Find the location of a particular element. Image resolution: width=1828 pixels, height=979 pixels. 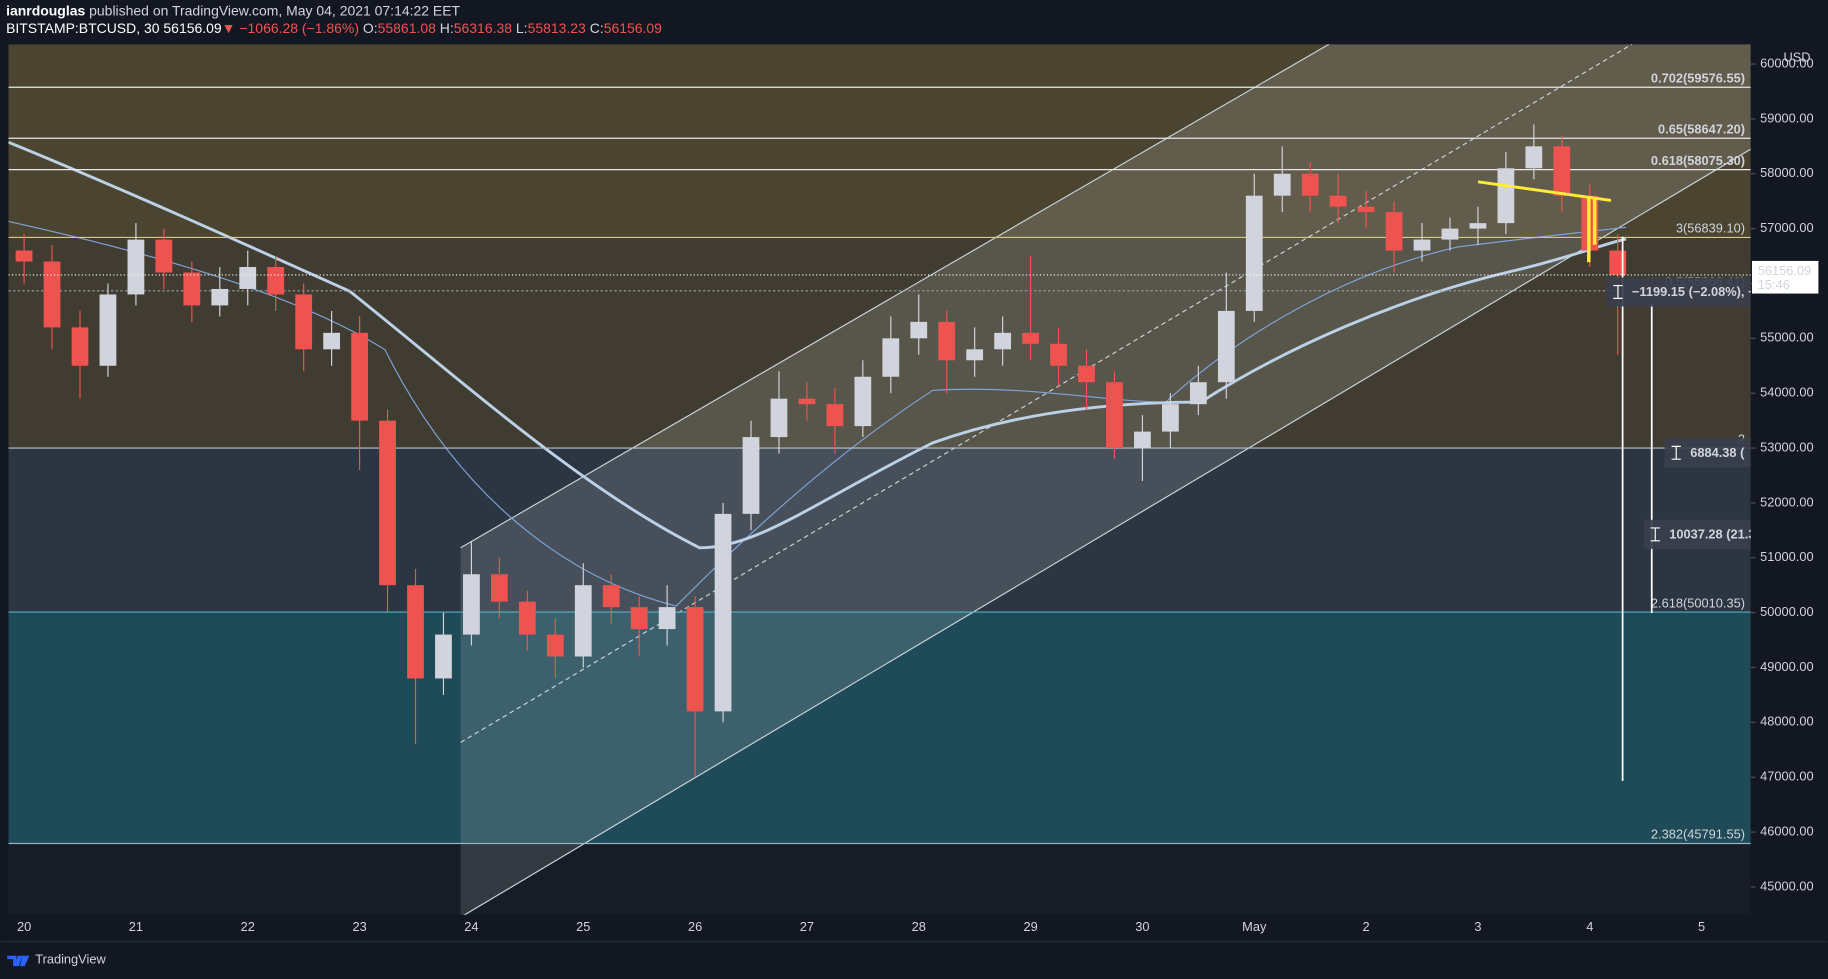

y-tick-label: 58000.00 is located at coordinates (1786, 172).